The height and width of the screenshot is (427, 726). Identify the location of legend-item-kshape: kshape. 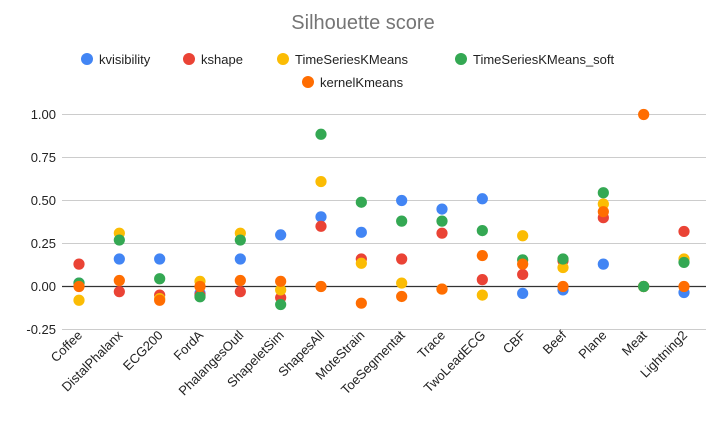
(213, 59).